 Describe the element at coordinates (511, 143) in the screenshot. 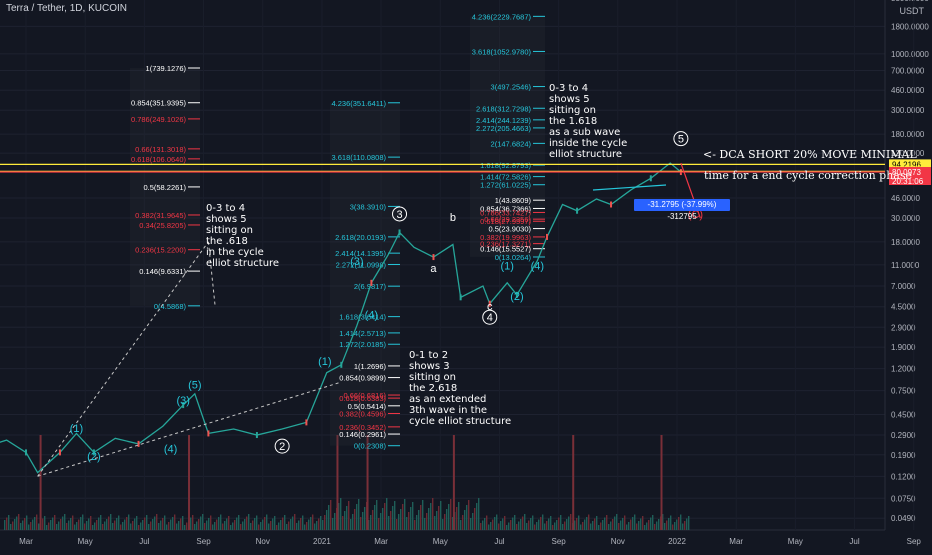

I see `fib-level-label: 2(147.6824)` at that location.